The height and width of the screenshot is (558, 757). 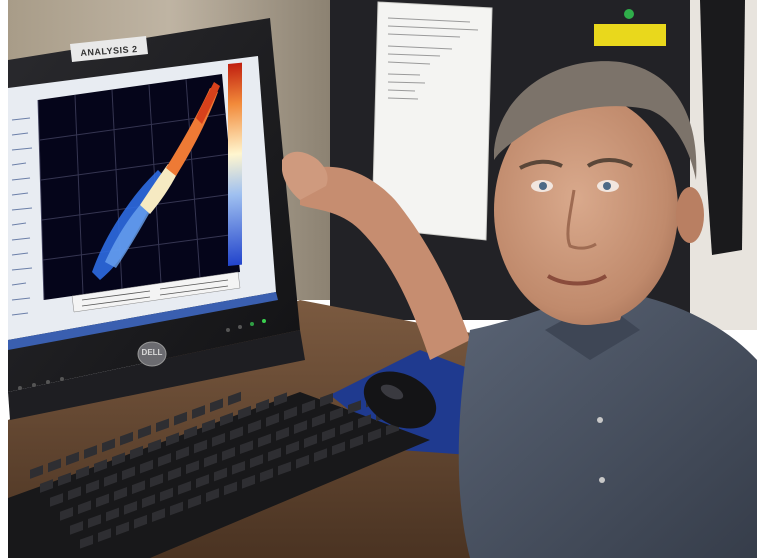 What do you see at coordinates (600, 420) in the screenshot?
I see `shirt-button` at bounding box center [600, 420].